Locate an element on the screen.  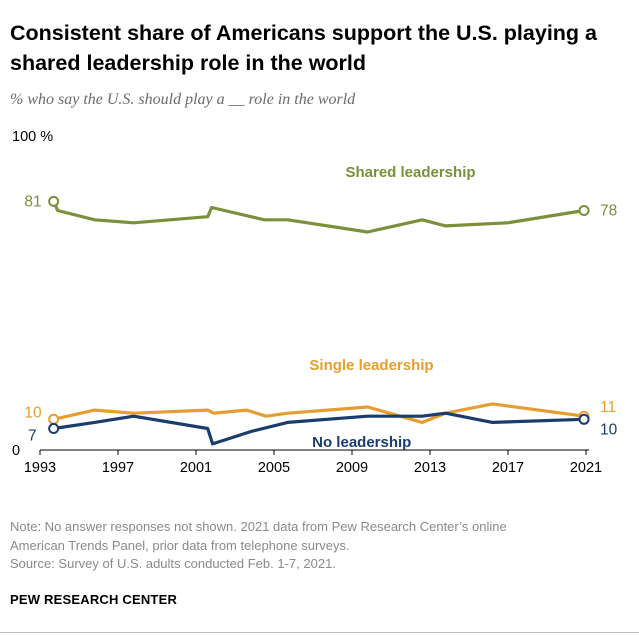
x-tick-label: 1997 is located at coordinates (118, 468).